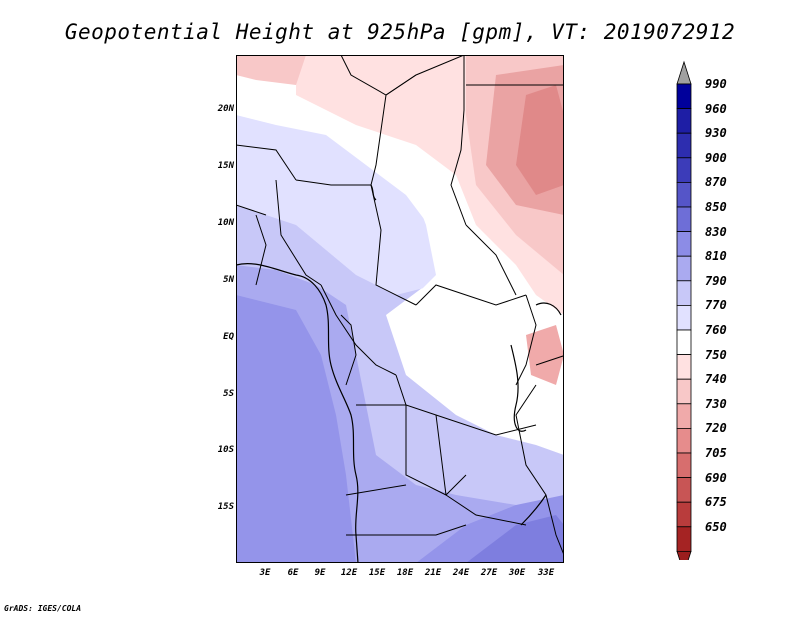 The image size is (800, 618). Describe the element at coordinates (43, 608) in the screenshot. I see `credit-text: GrADS: IGES/COLA` at that location.